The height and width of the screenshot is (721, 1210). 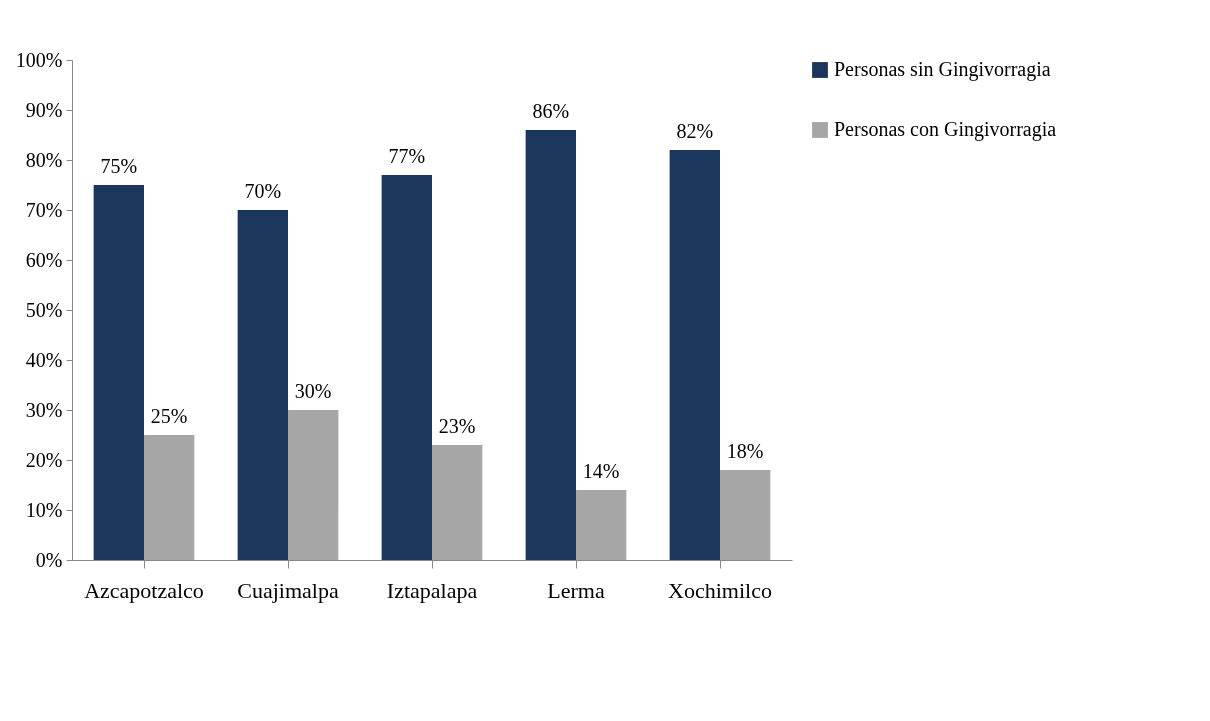 I want to click on legend-label: Personas con Gingivorragia, so click(x=945, y=129).